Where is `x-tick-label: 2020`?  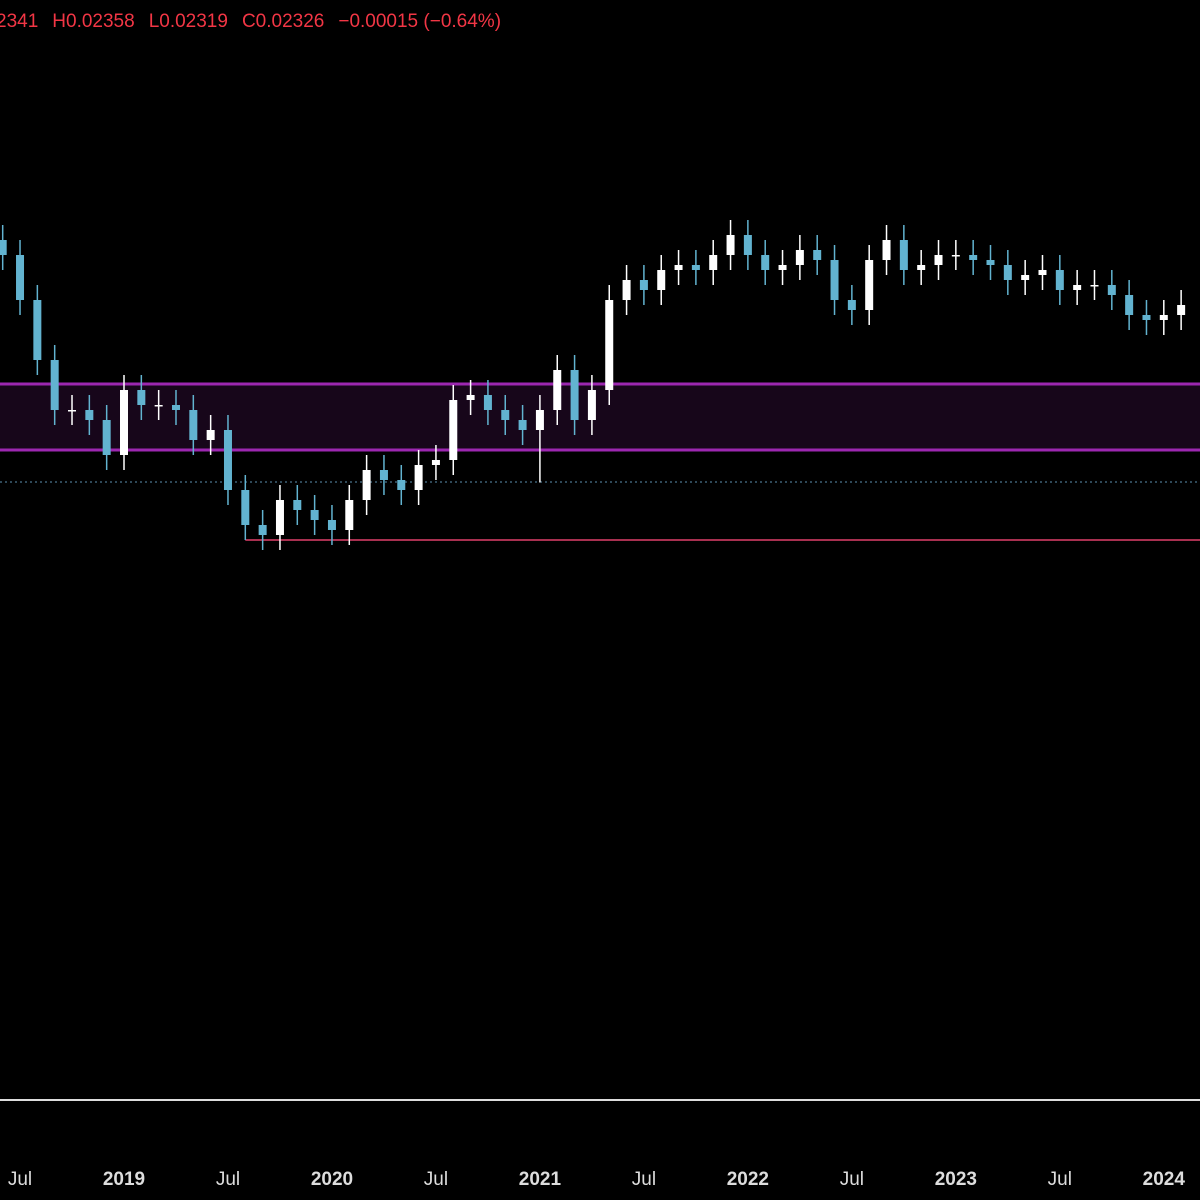 x-tick-label: 2020 is located at coordinates (332, 1179).